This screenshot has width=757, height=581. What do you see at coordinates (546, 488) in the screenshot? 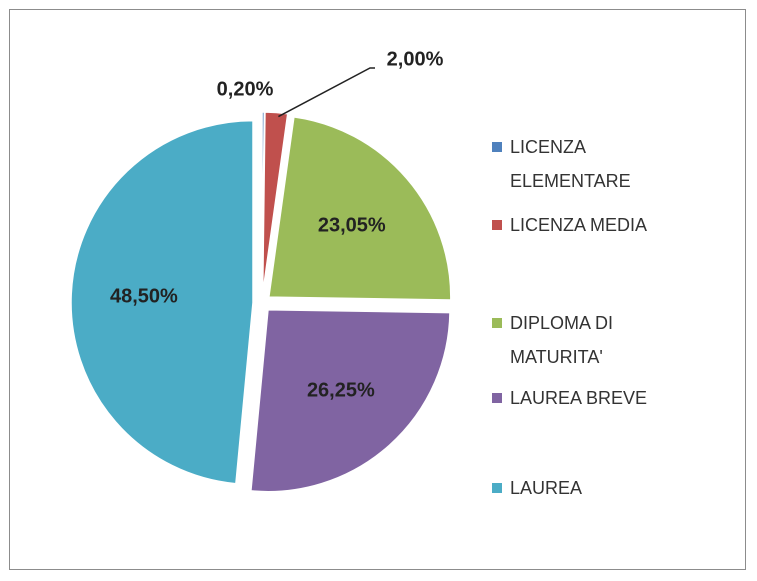
I see `legend-label: LAUREA` at bounding box center [546, 488].